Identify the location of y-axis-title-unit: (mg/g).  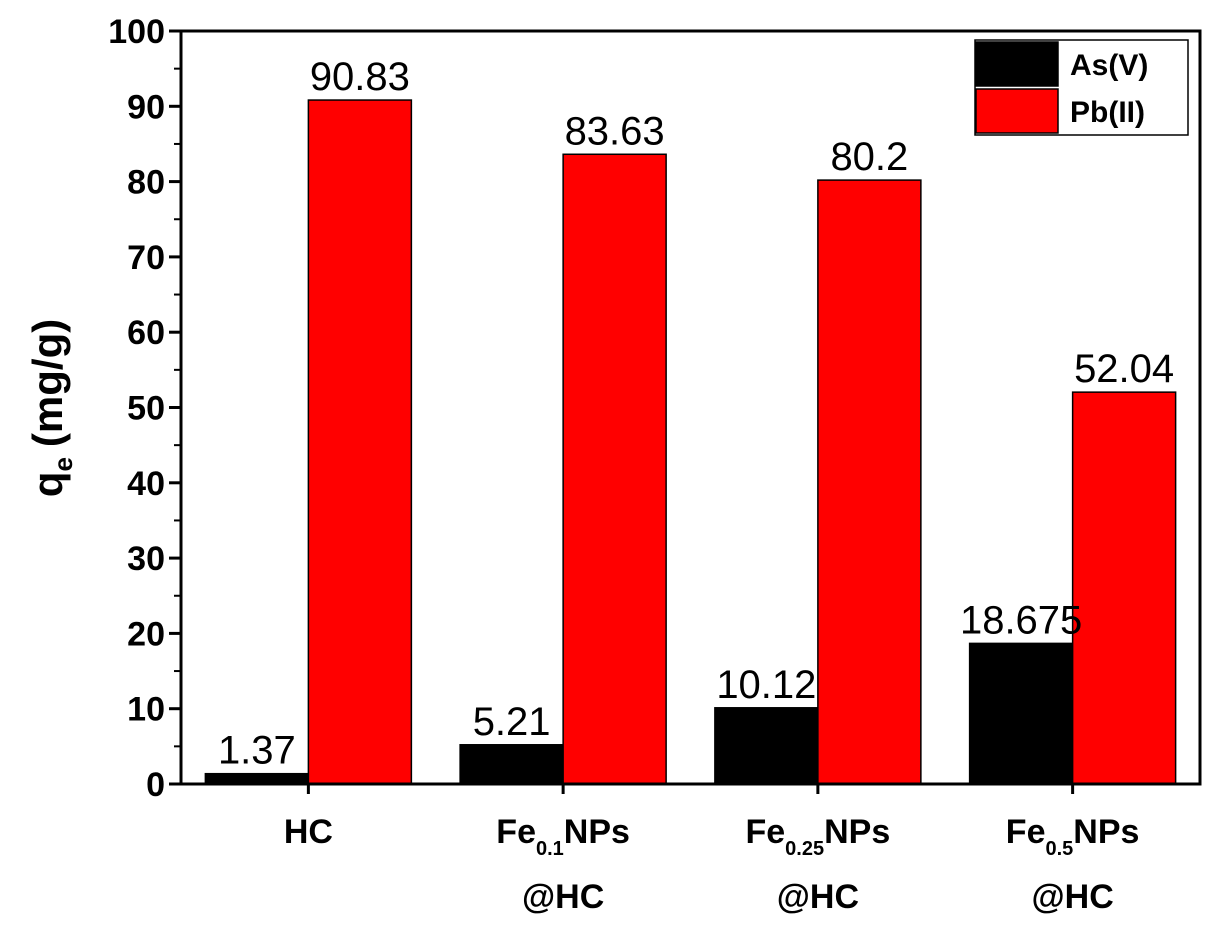
(47, 383).